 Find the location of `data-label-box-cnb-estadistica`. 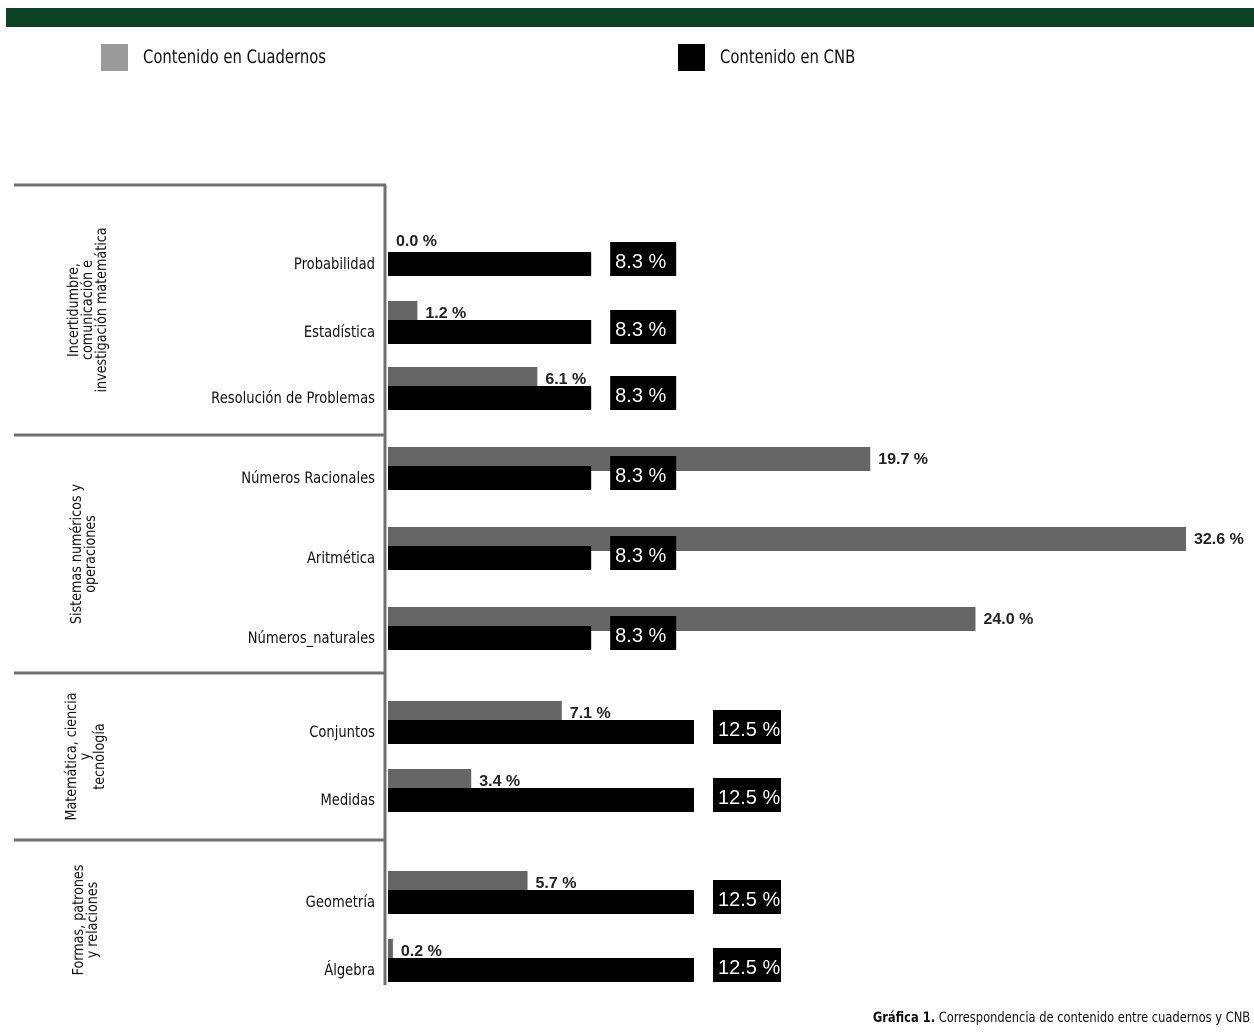

data-label-box-cnb-estadistica is located at coordinates (643, 327).